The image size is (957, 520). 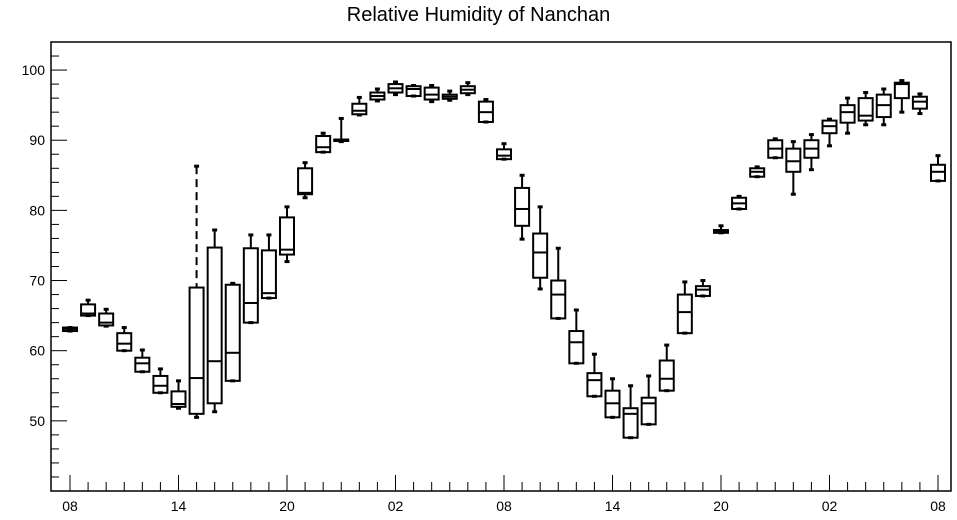 What do you see at coordinates (37, 281) in the screenshot?
I see `y-tick-label: 70` at bounding box center [37, 281].